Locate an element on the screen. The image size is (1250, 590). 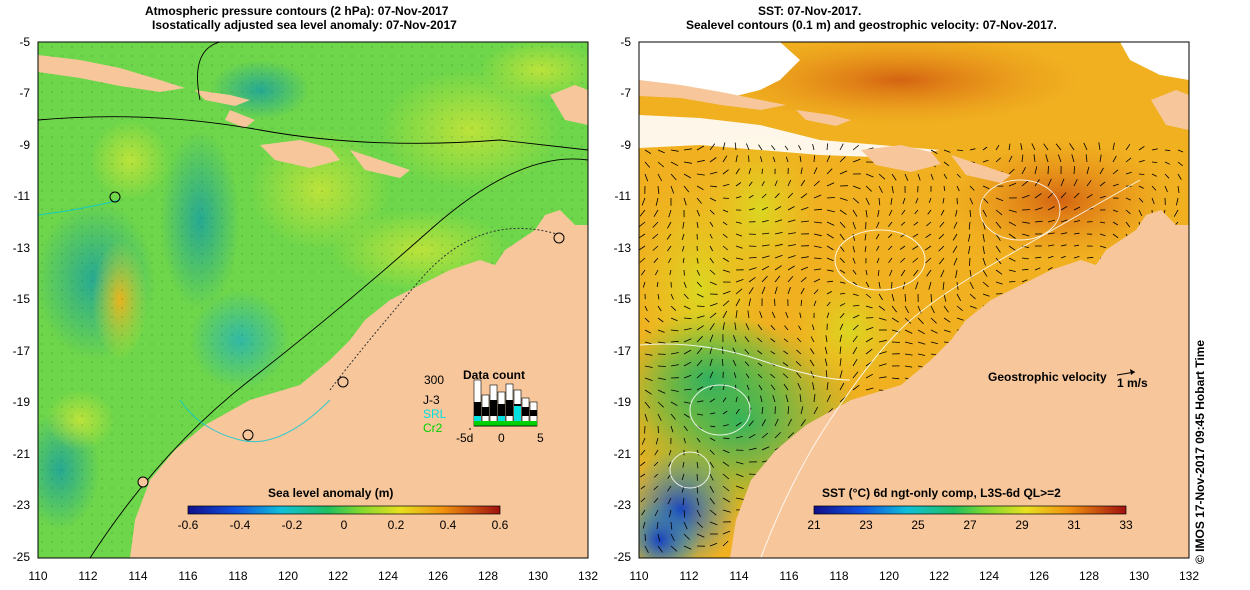
velocity-scale: 1 m/s is located at coordinates (1132, 383).